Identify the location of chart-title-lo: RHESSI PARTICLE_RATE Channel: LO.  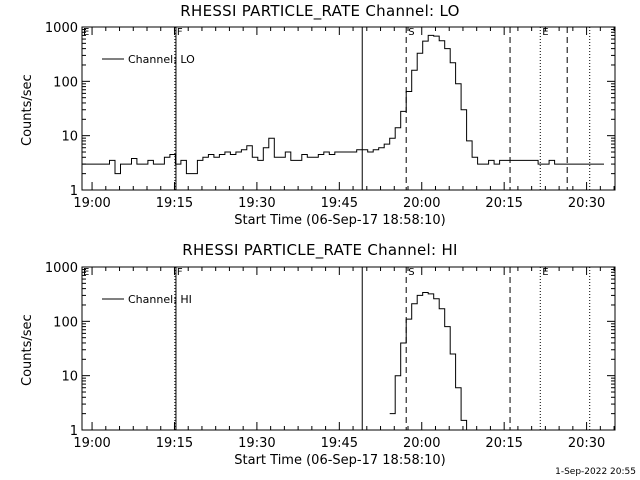
(320, 11).